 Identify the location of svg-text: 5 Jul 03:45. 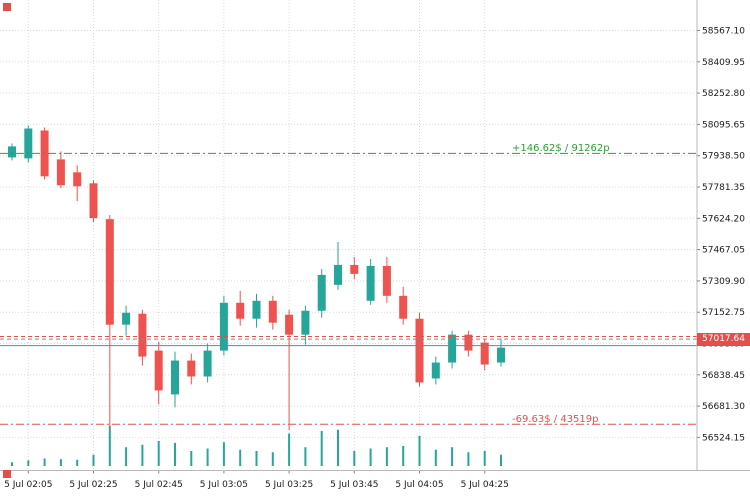
(354, 485).